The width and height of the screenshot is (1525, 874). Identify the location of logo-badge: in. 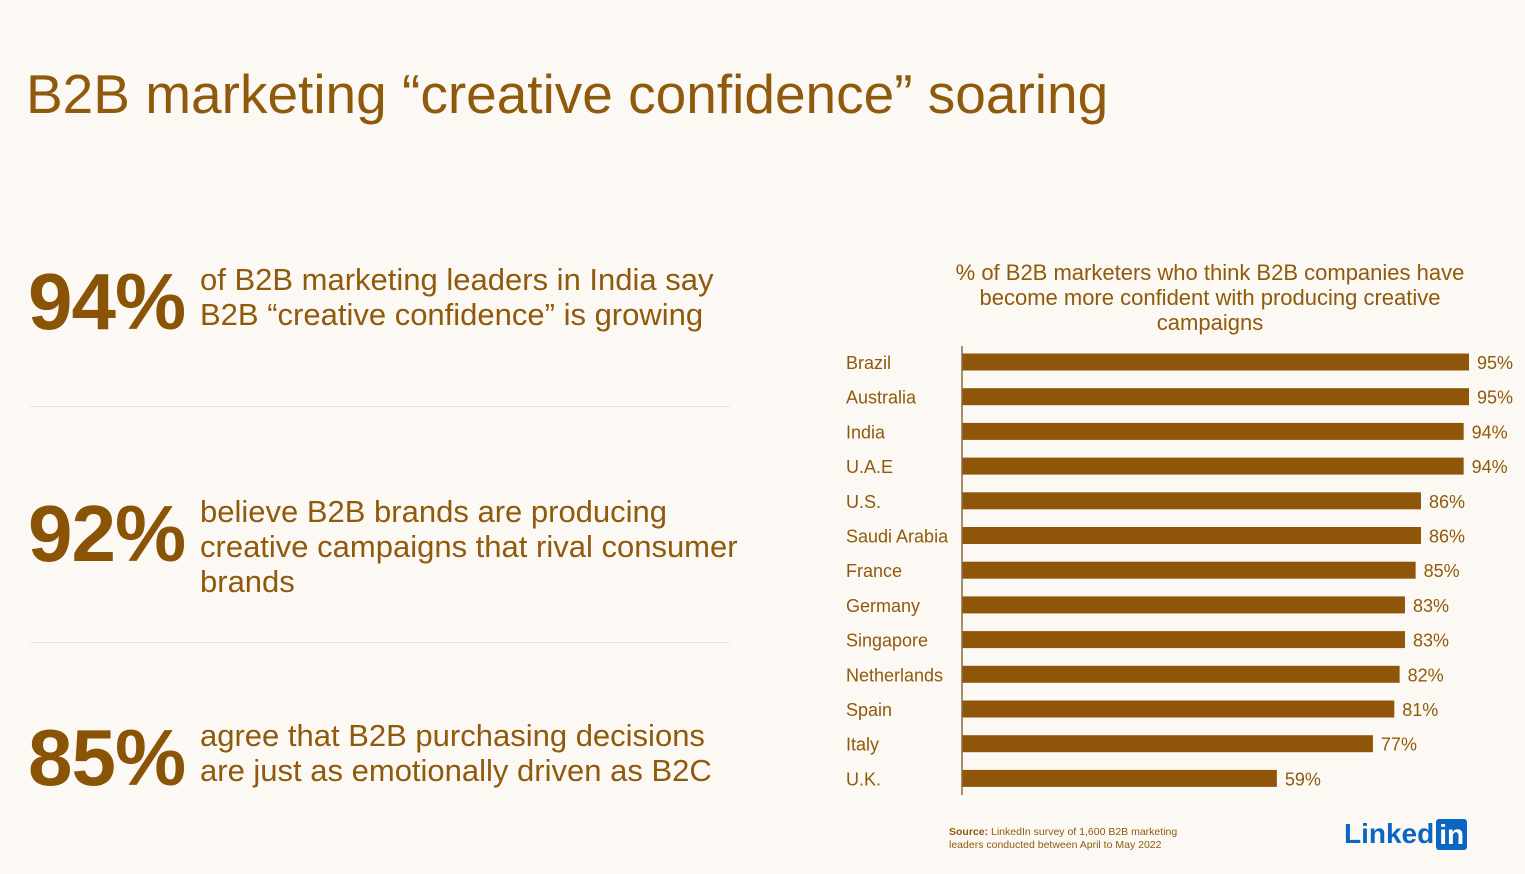
(1452, 834).